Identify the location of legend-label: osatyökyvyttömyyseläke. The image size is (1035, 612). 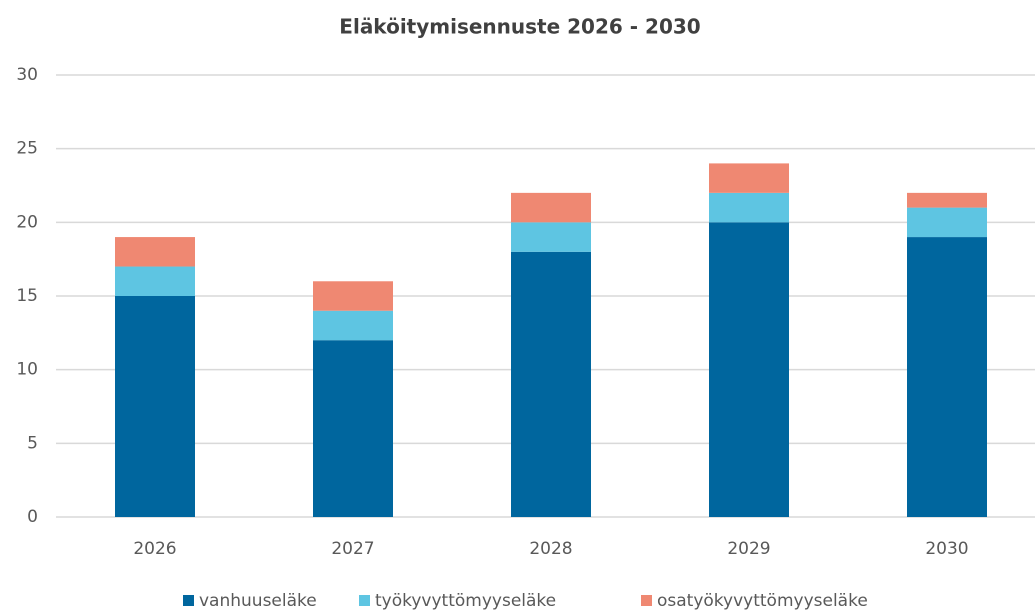
(762, 601).